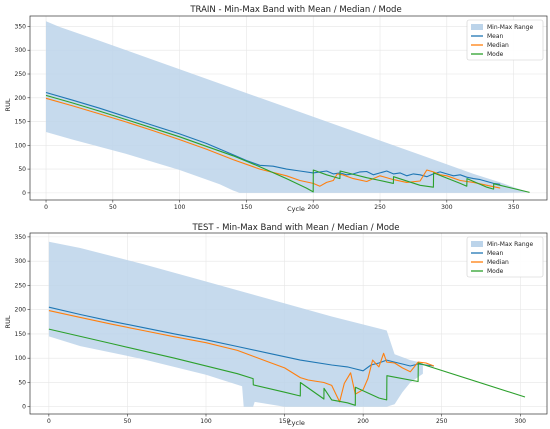 This screenshot has width=550, height=429. What do you see at coordinates (510, 27) in the screenshot?
I see `train-legend-label: Min-Max Range` at bounding box center [510, 27].